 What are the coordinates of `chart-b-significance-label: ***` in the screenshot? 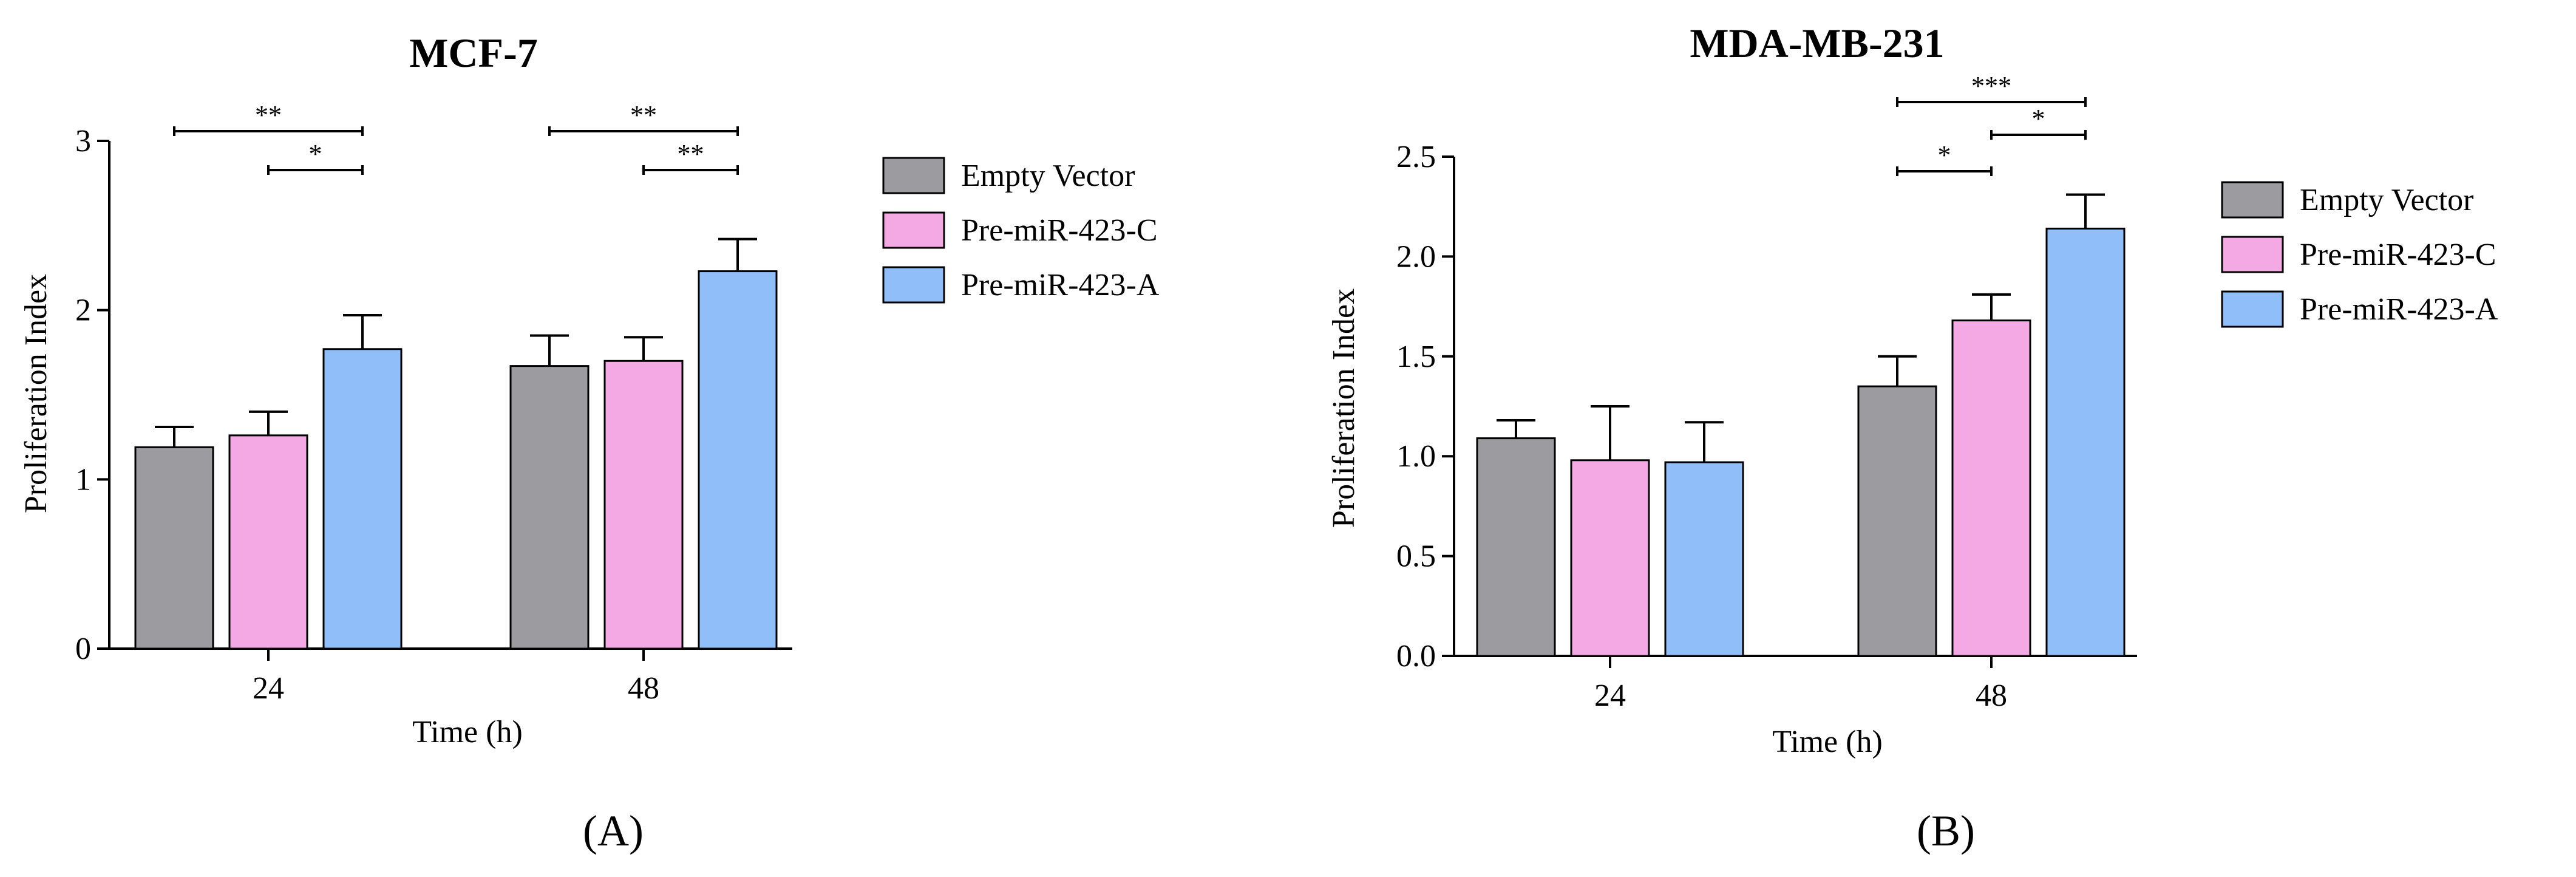 It's located at (1991, 86).